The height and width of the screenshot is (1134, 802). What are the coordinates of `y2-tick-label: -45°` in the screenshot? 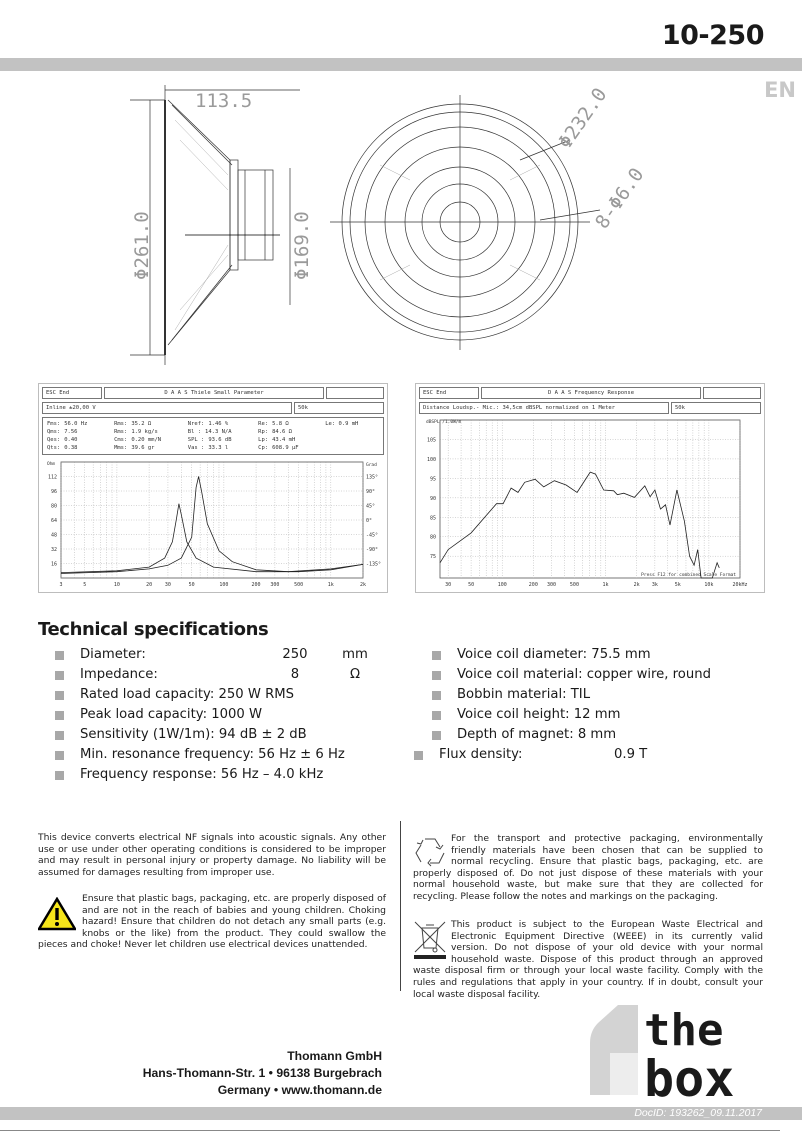 It's located at (372, 536).